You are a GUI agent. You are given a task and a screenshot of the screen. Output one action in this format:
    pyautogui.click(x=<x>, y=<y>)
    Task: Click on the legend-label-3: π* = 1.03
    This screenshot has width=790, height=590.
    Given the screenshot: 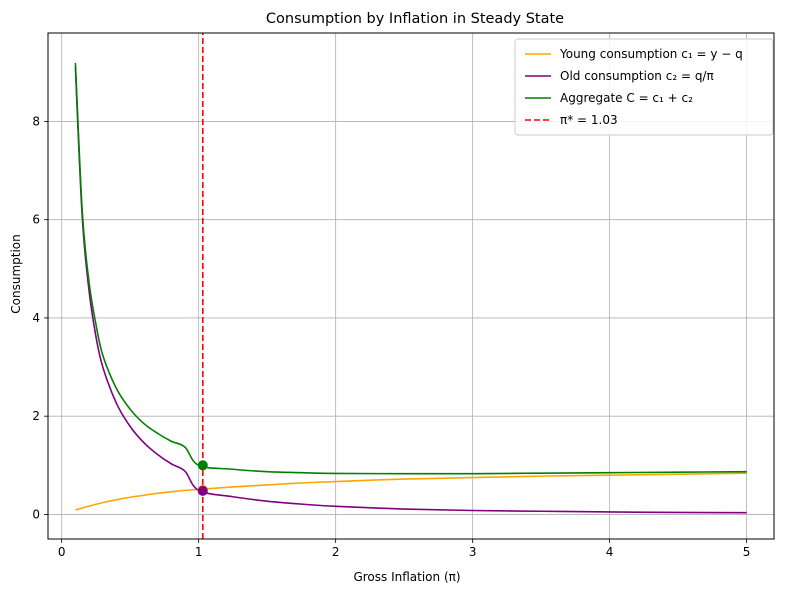 What is the action you would take?
    pyautogui.click(x=589, y=120)
    